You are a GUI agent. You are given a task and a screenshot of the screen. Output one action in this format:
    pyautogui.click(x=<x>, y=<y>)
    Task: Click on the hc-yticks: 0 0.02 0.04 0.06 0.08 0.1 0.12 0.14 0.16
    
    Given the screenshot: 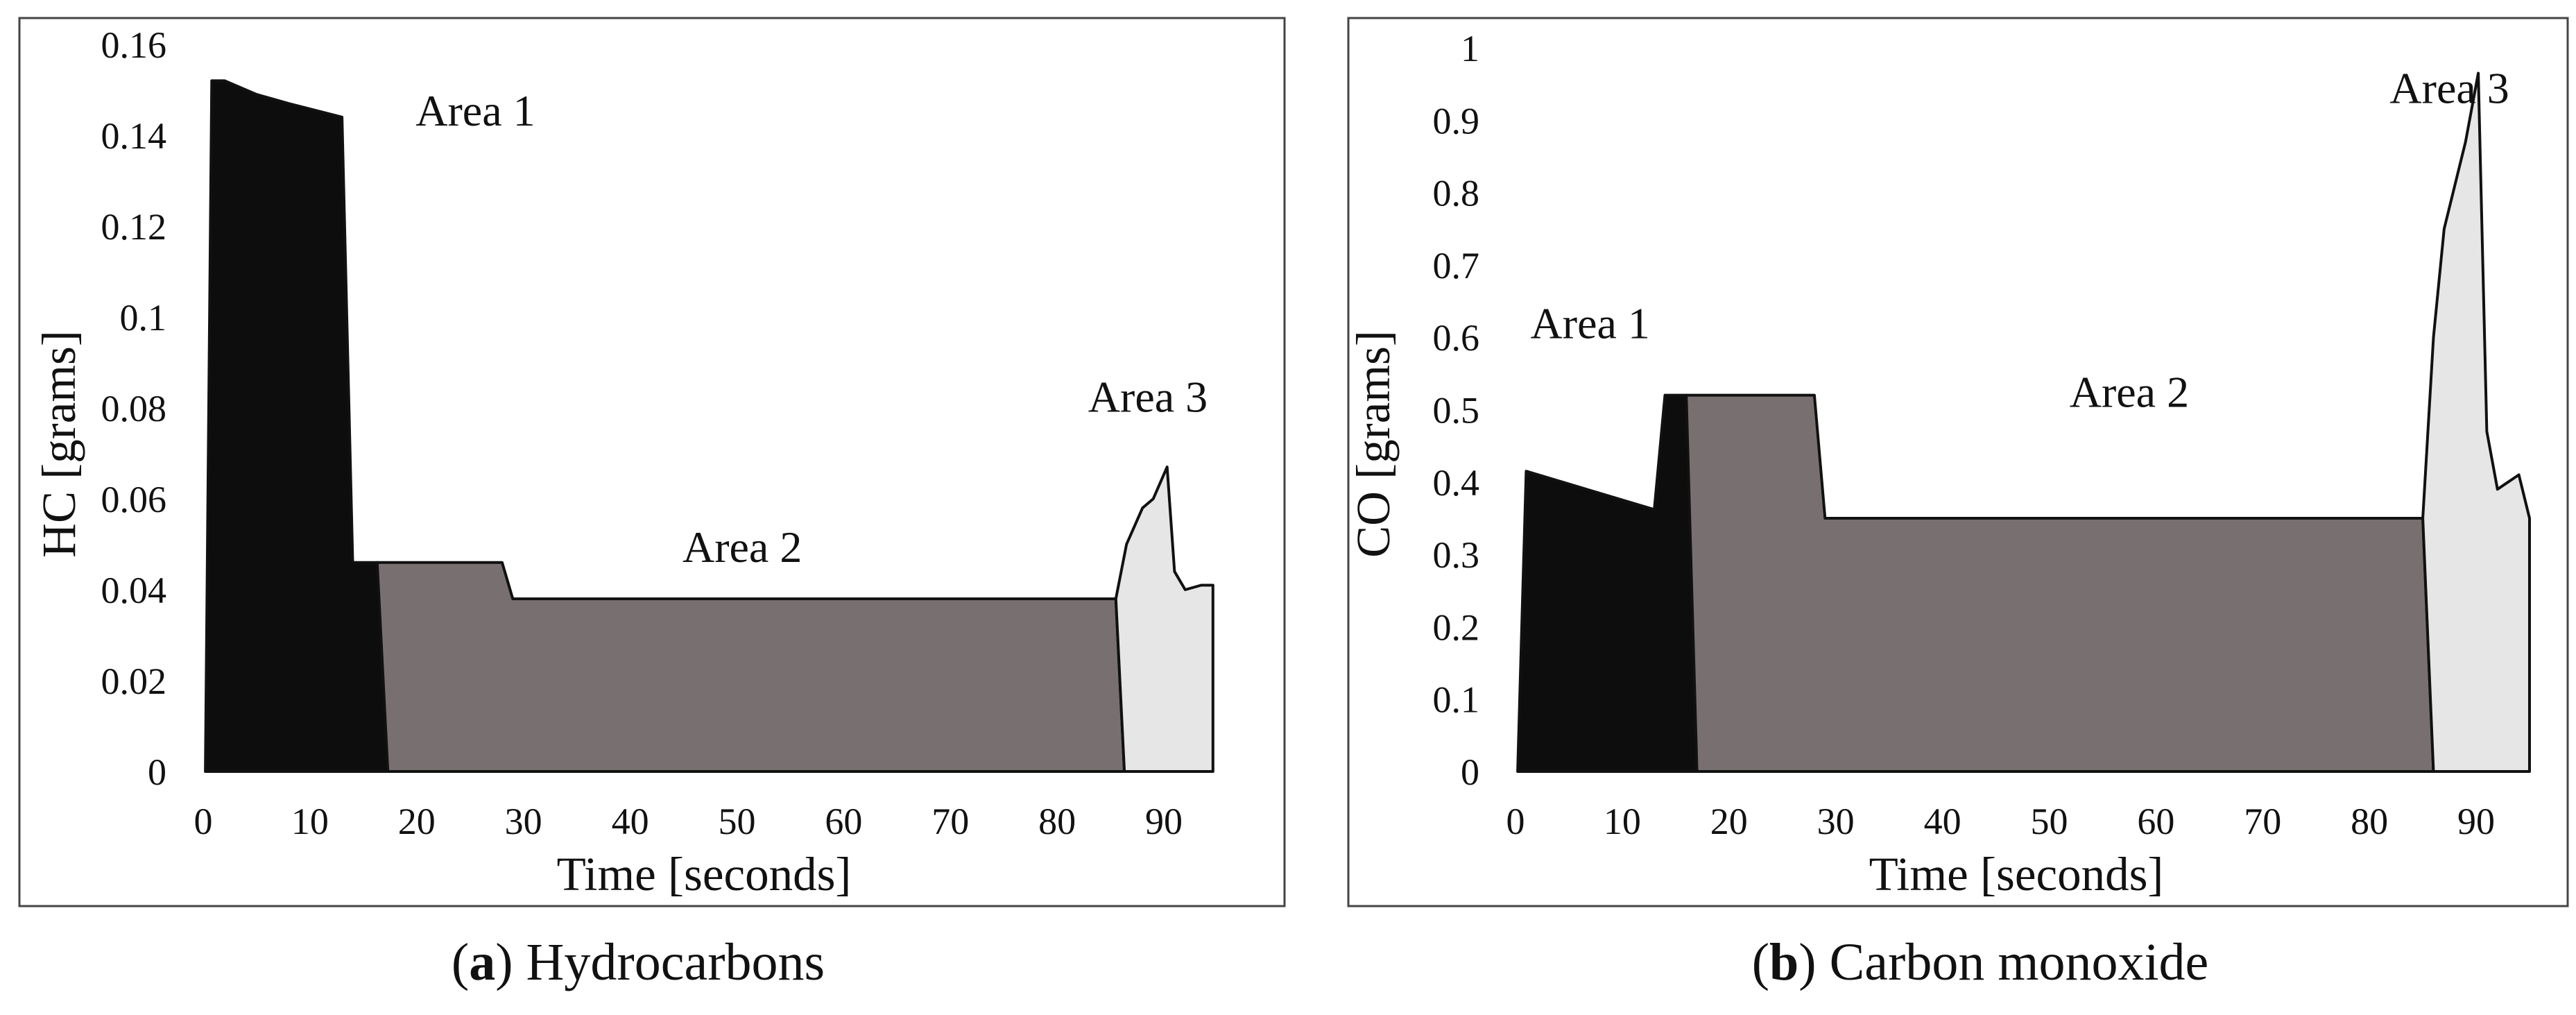 What is the action you would take?
    pyautogui.click(x=134, y=408)
    